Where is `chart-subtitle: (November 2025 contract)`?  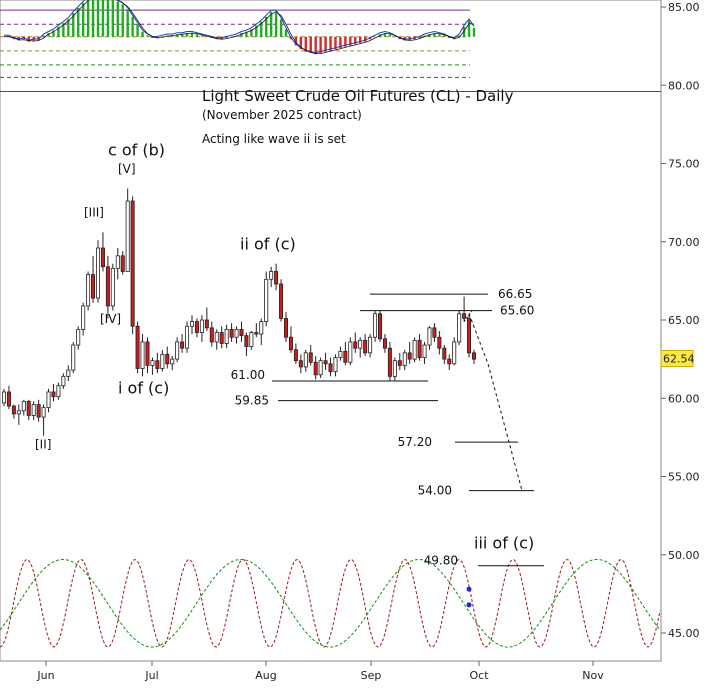 chart-subtitle: (November 2025 contract) is located at coordinates (282, 115).